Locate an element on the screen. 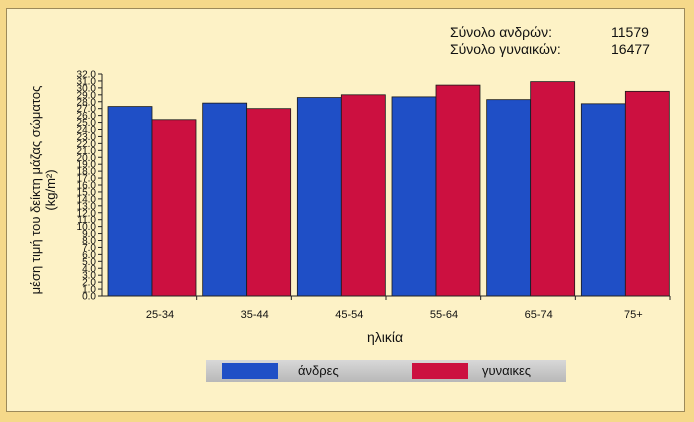  y-tick-label: 26.0 is located at coordinates (87, 116).